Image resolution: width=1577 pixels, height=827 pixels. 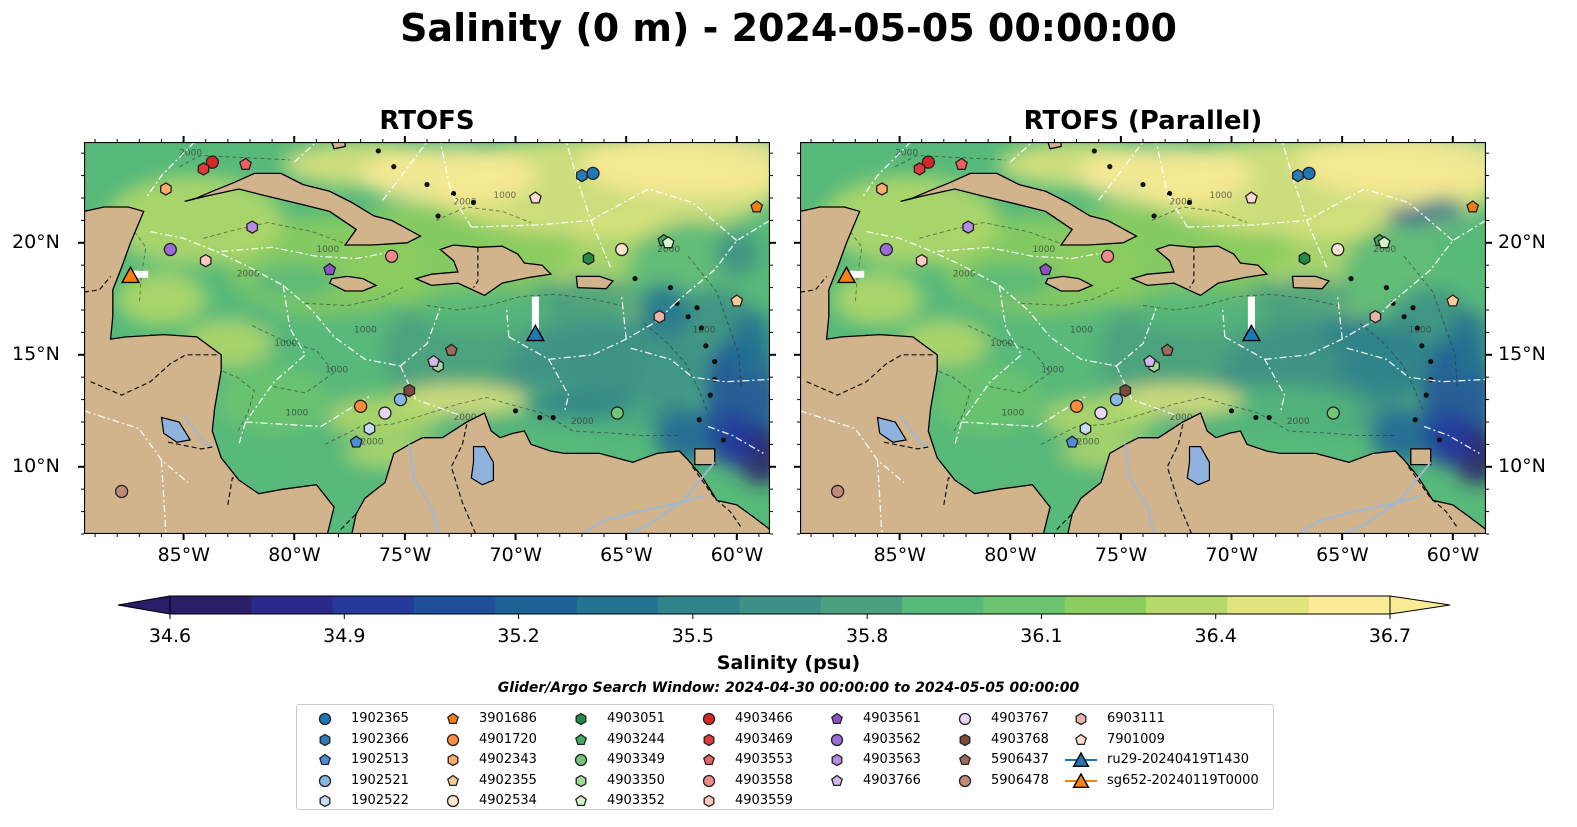 What do you see at coordinates (483, 270) in the screenshot?
I see `land-hispaniola` at bounding box center [483, 270].